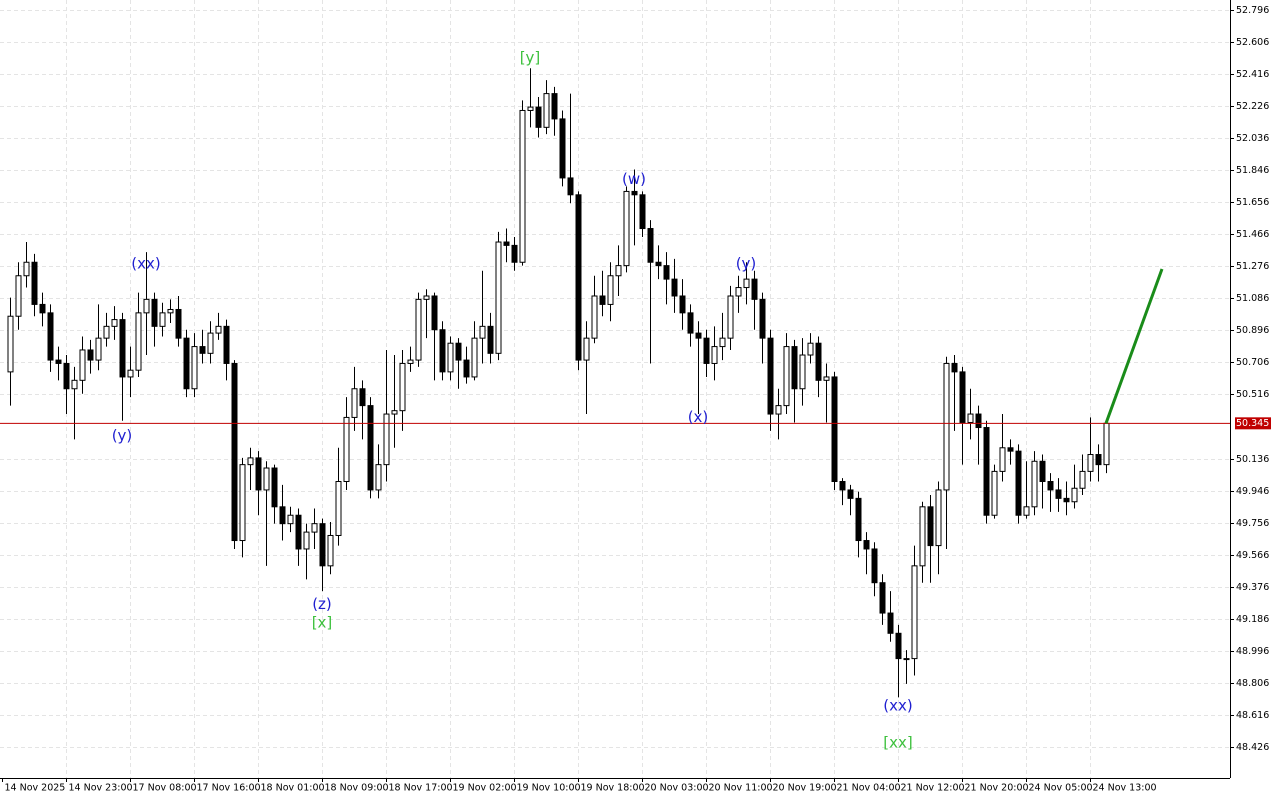 The width and height of the screenshot is (1280, 800). What do you see at coordinates (1252, 459) in the screenshot?
I see `y-tick-label: 50.136` at bounding box center [1252, 459].